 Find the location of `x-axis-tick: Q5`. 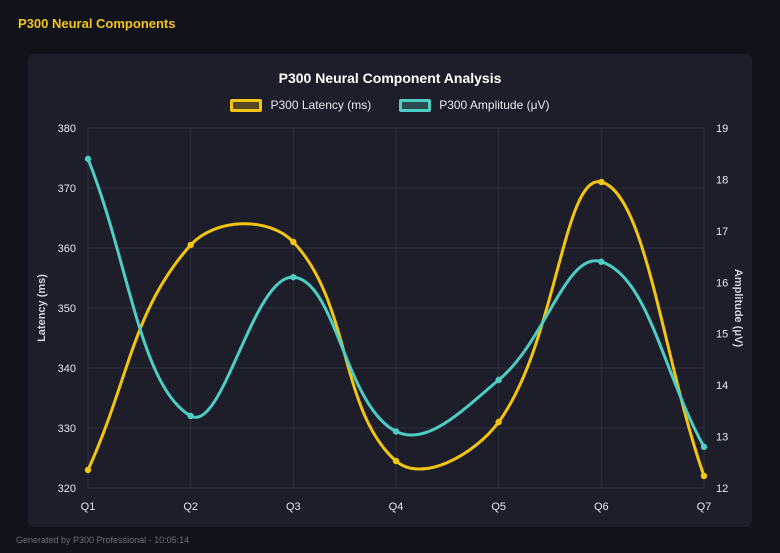

x-axis-tick: Q5 is located at coordinates (498, 507).